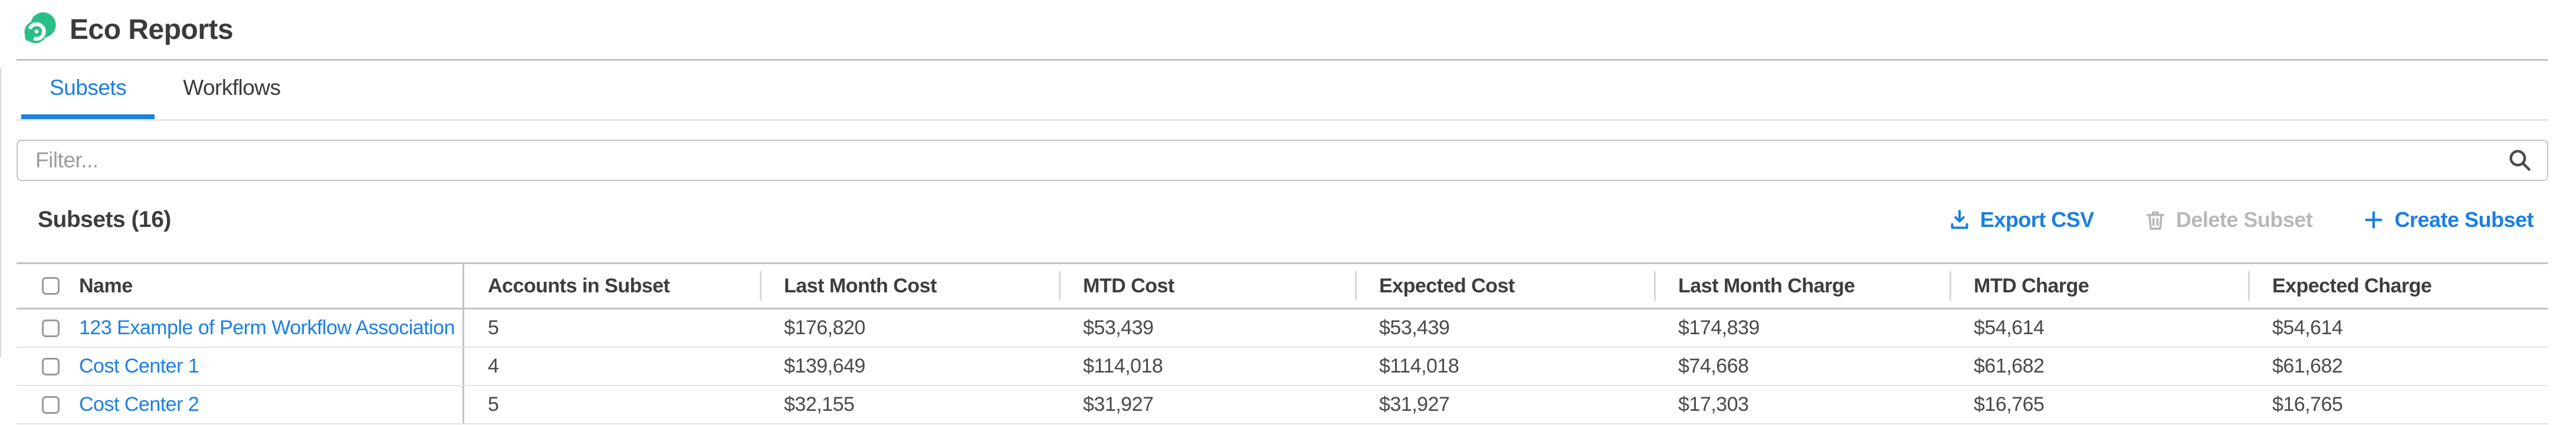 The height and width of the screenshot is (425, 2576). Describe the element at coordinates (139, 366) in the screenshot. I see `subset-name-link: Cost Center 1` at that location.